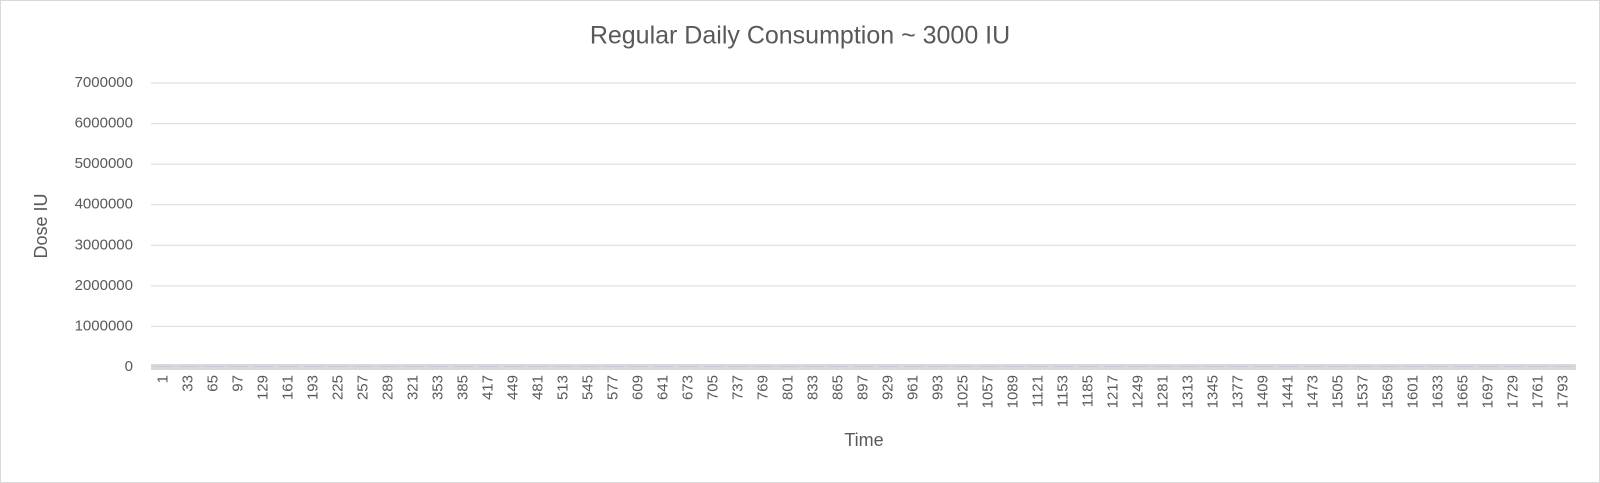  I want to click on x-tick-label: 33, so click(187, 383).